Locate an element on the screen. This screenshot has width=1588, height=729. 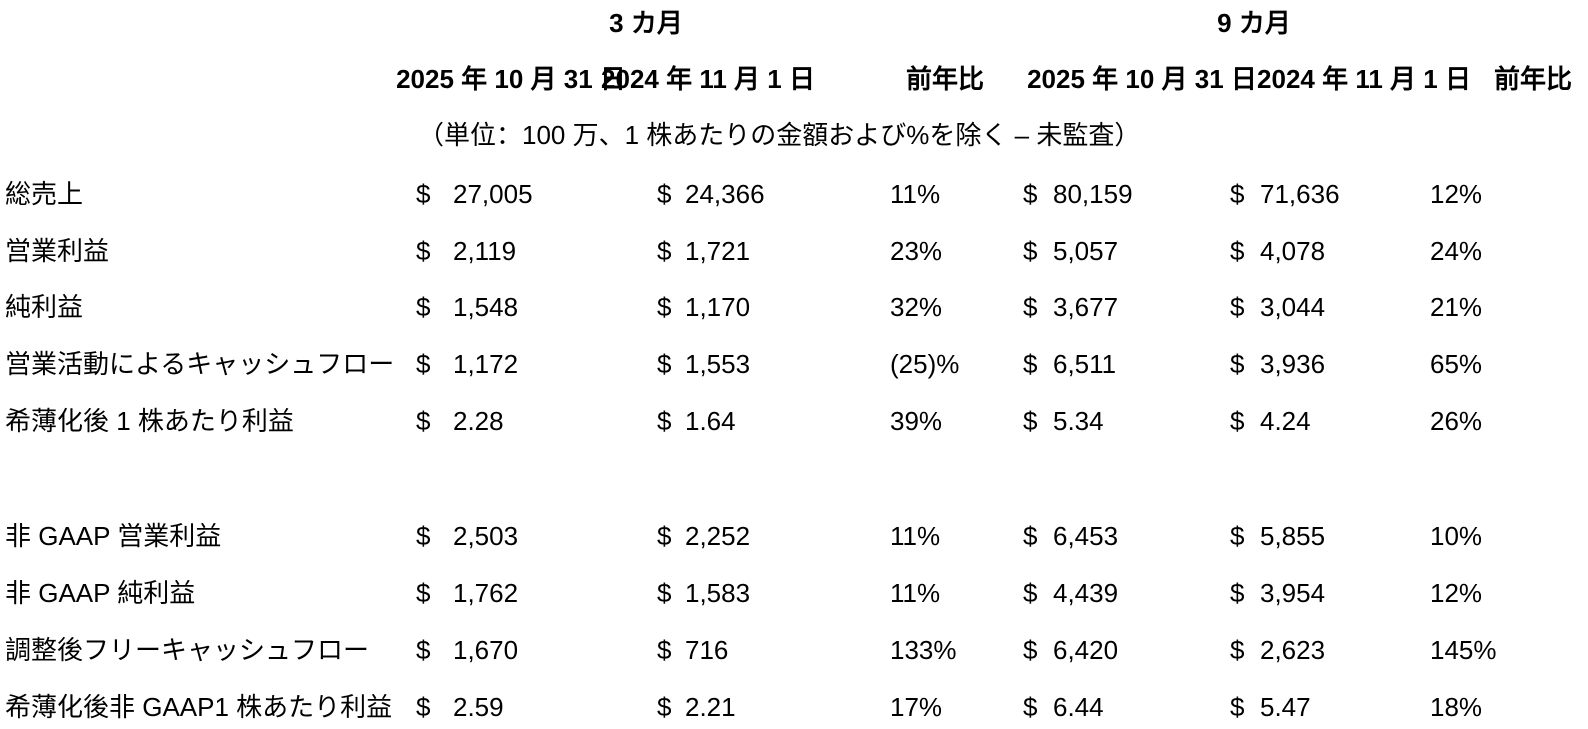
col-header-9m-current-date: 2025 年 10 月 31 日 is located at coordinates (1142, 79).